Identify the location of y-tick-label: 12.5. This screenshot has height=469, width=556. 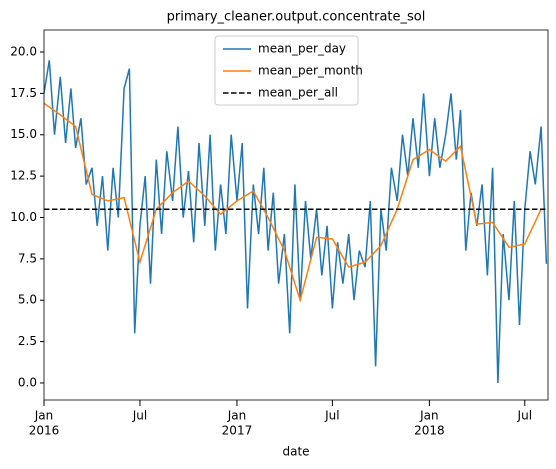
(23, 176).